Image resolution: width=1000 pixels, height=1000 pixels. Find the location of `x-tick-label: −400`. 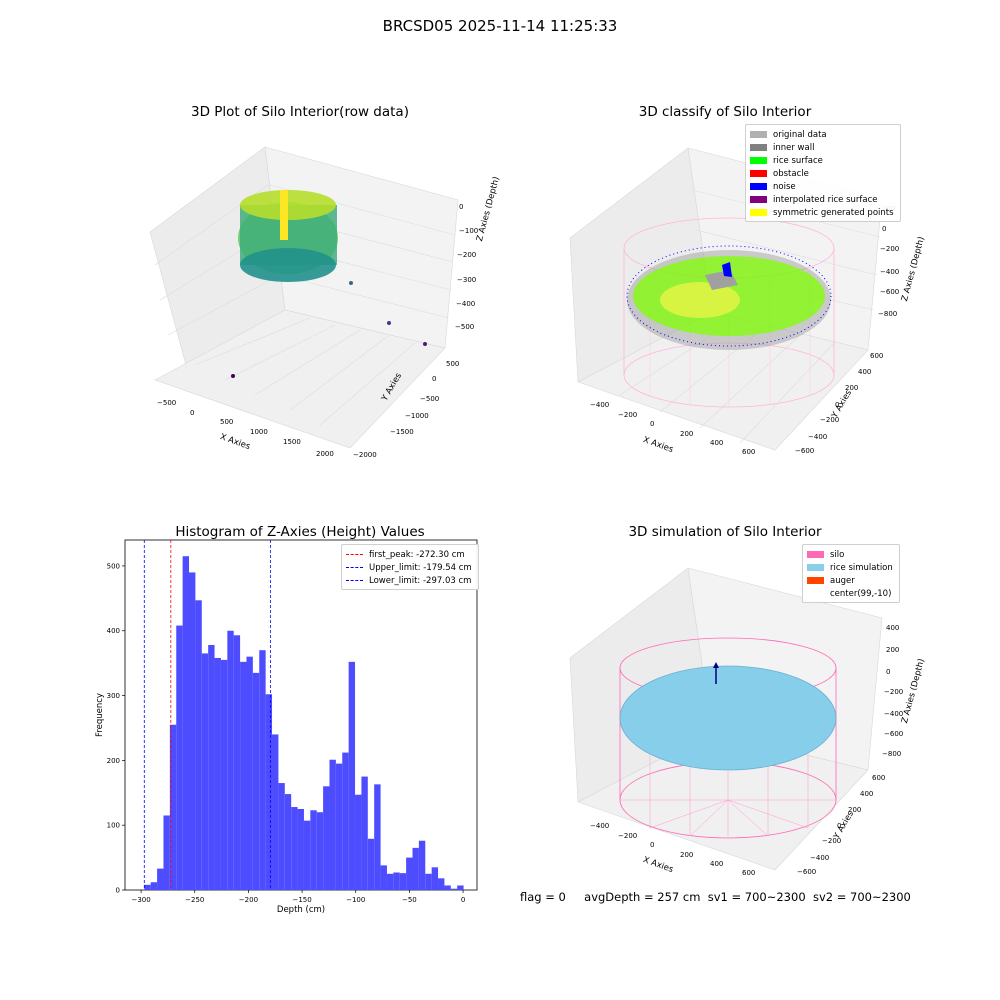

x-tick-label: −400 is located at coordinates (600, 826).